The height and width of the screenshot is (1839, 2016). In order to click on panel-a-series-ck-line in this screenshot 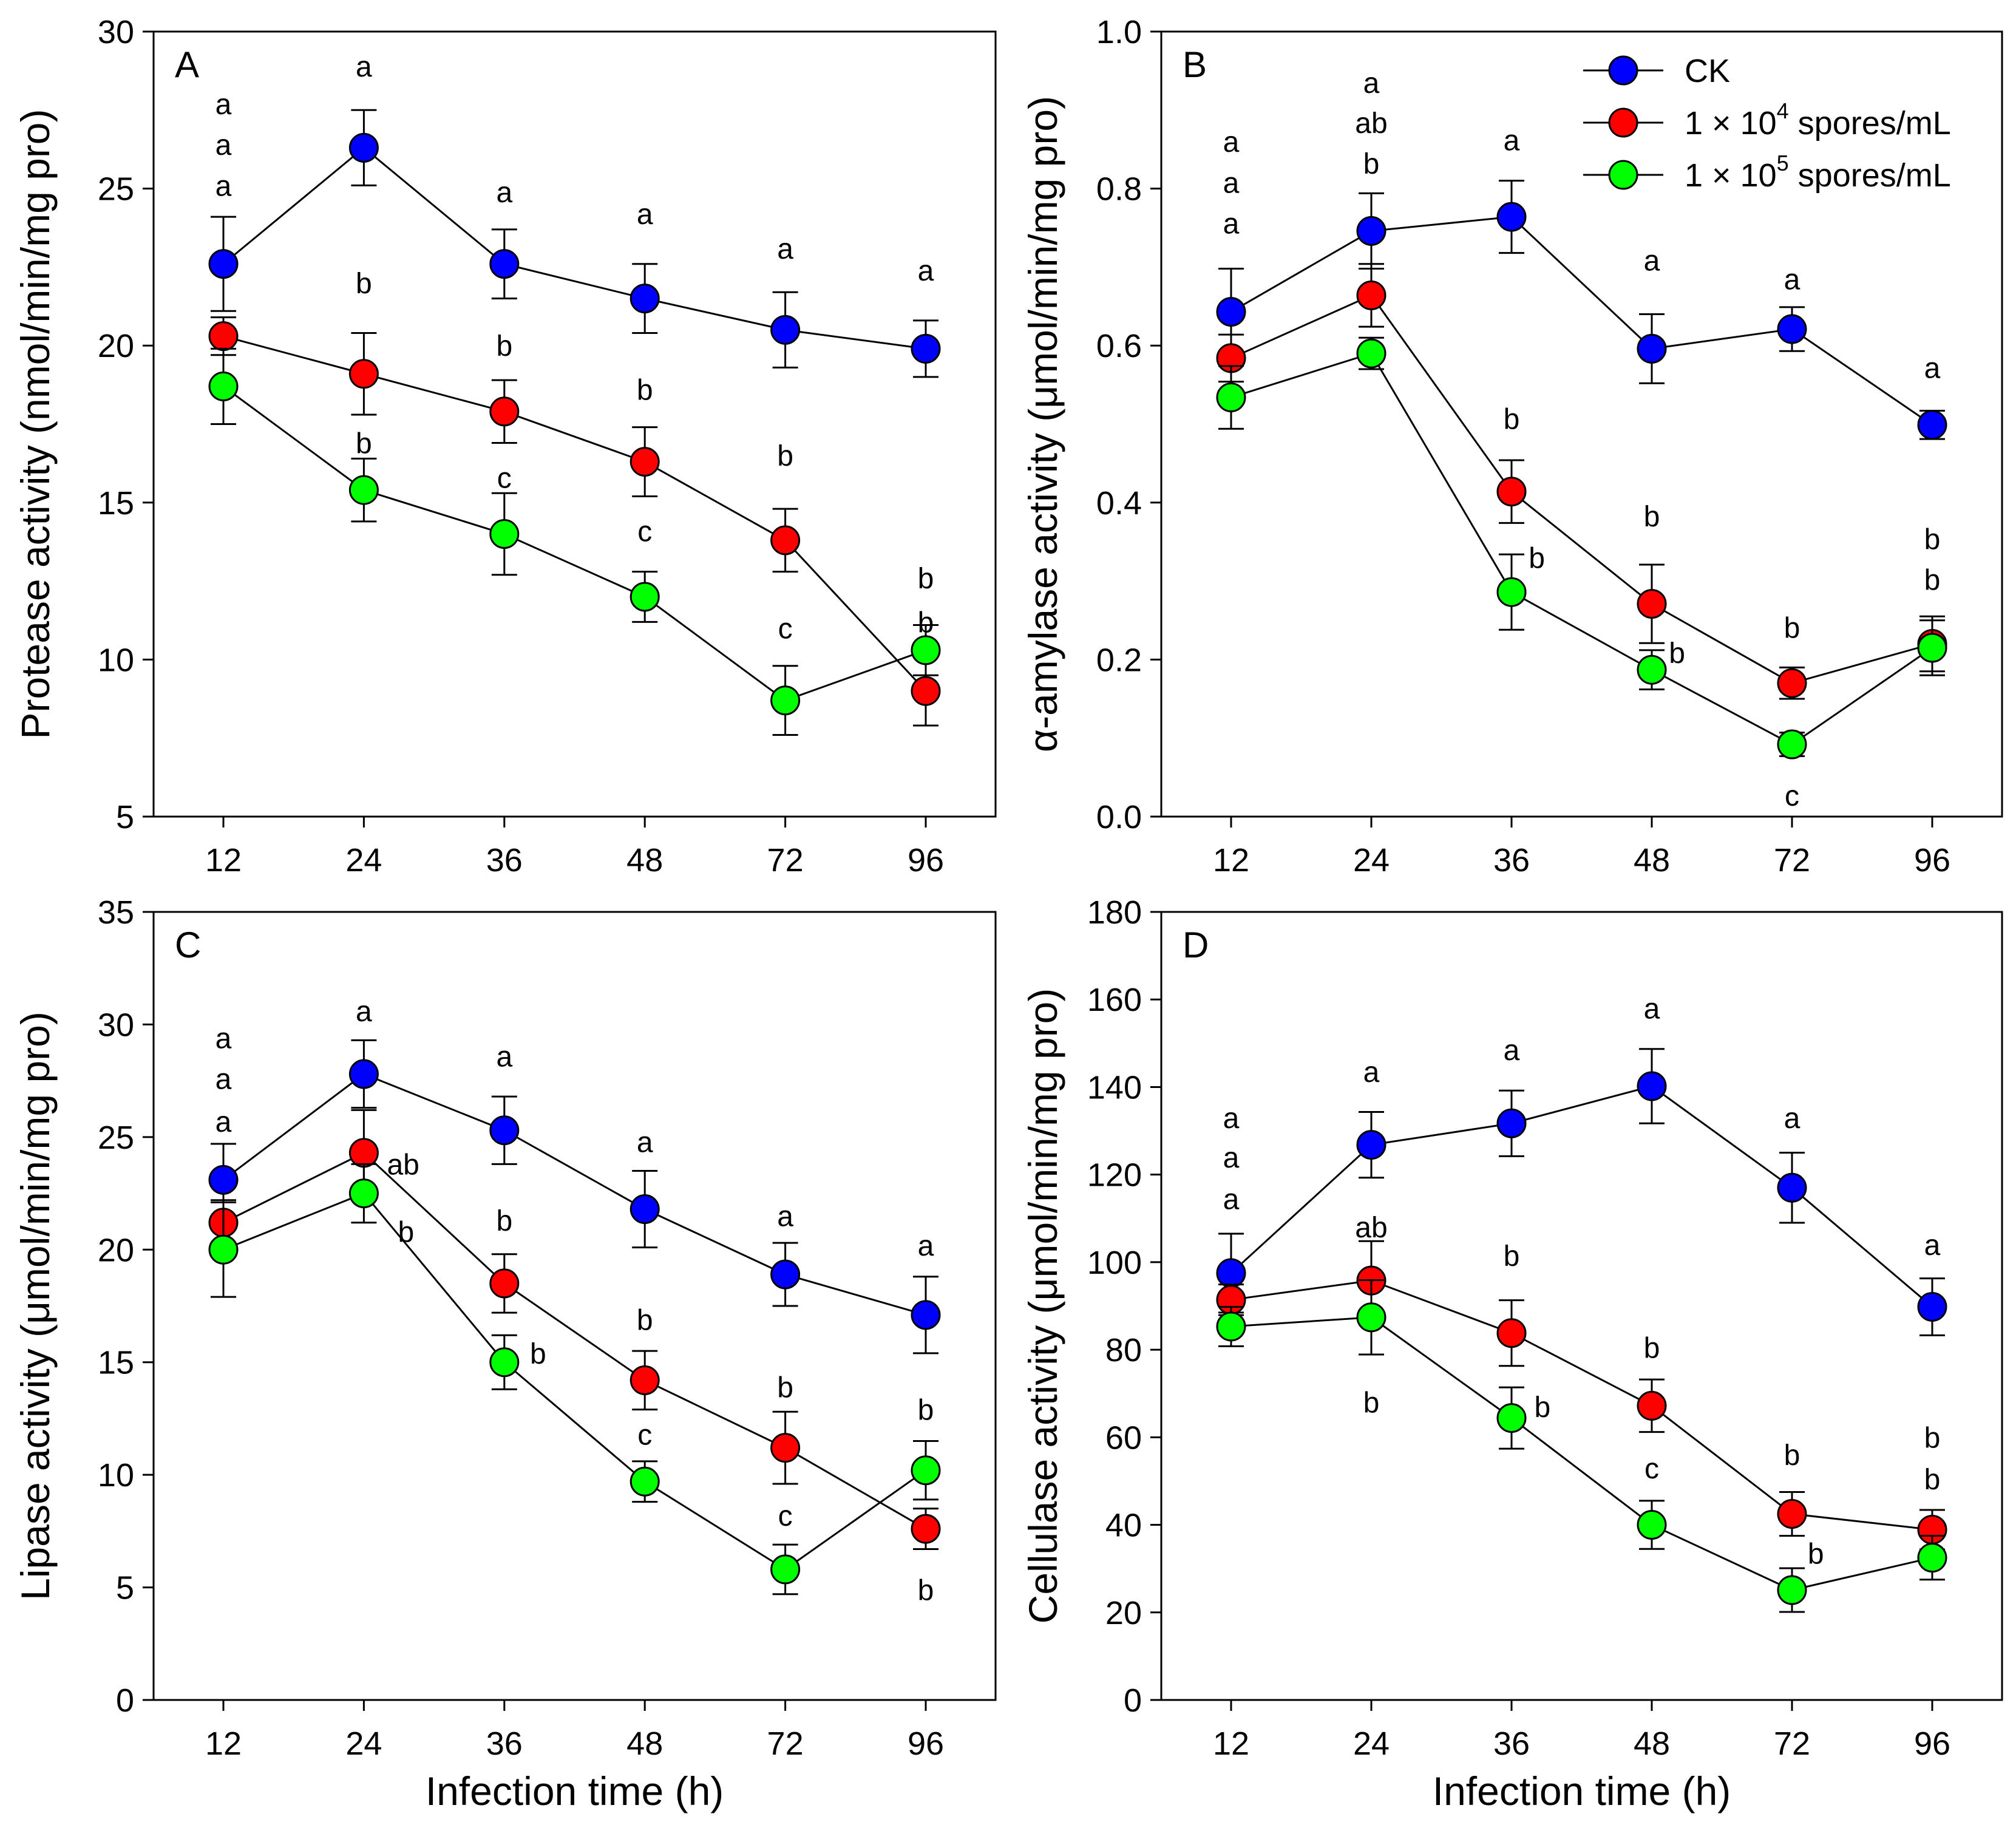, I will do `click(574, 248)`.